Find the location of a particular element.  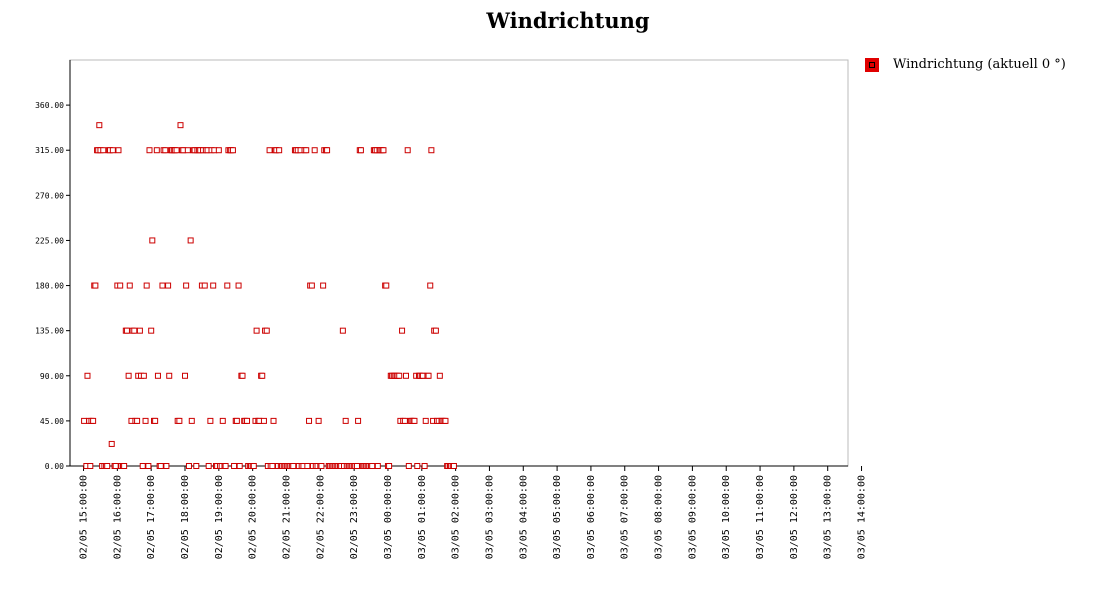

x-tick-label: 02/05 19:00:00 is located at coordinates (219, 517).